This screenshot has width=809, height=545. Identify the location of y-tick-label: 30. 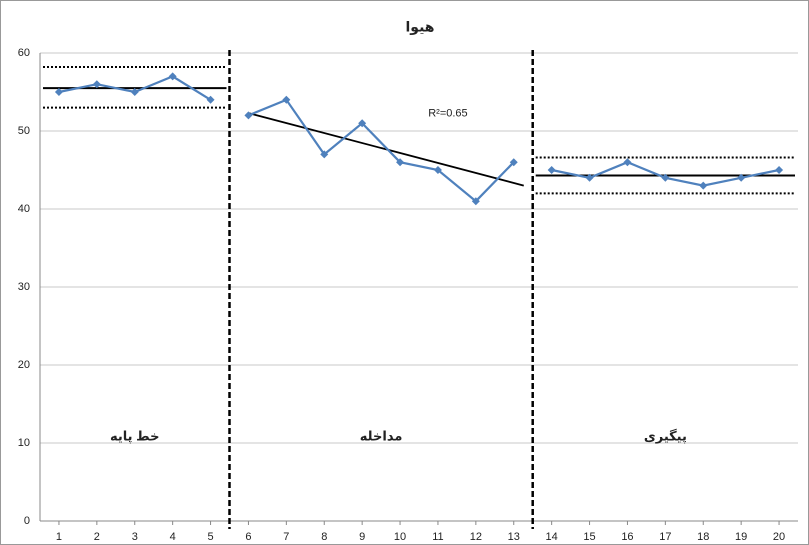
(24, 287).